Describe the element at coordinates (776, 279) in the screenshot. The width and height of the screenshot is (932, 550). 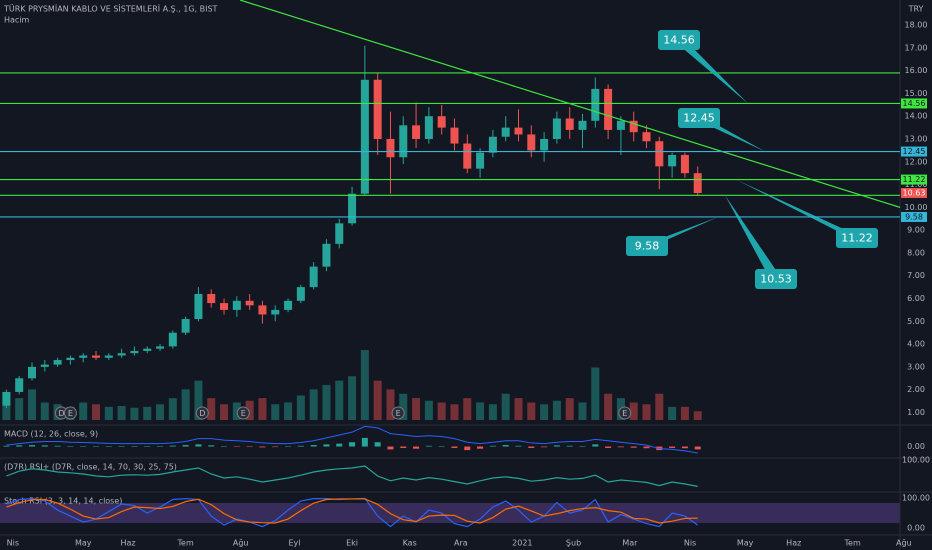
I see `callout-label: 10.53` at that location.